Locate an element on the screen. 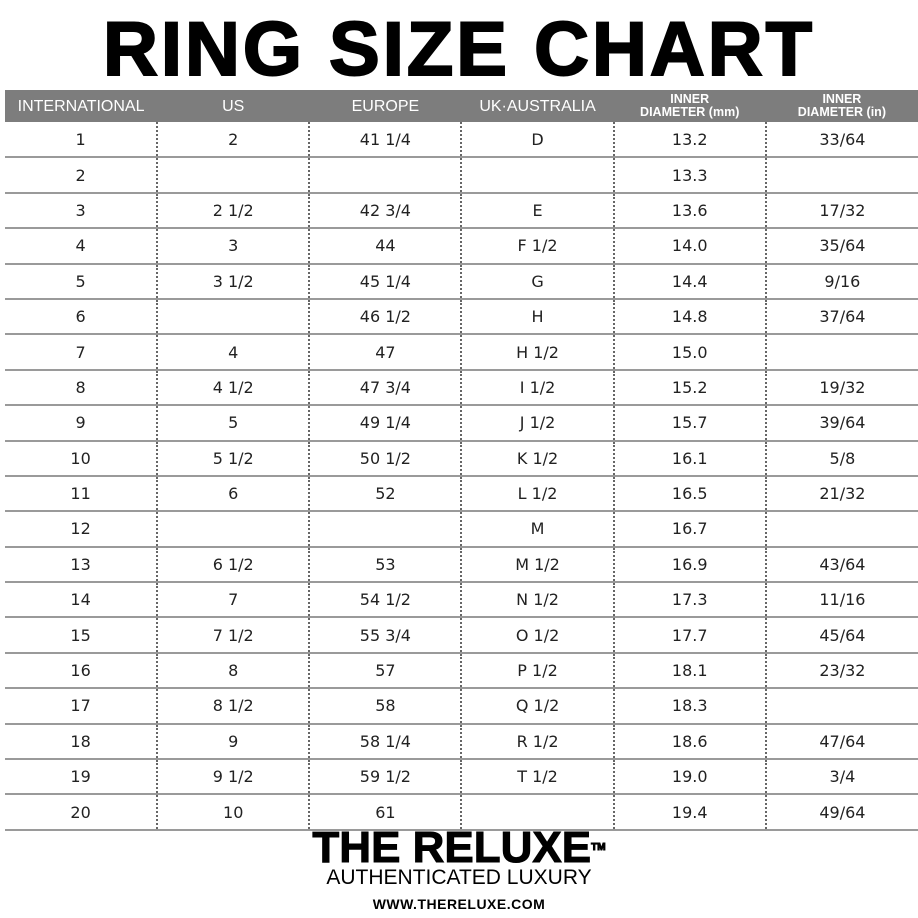  cell-uk-australia: N 1/2 is located at coordinates (537, 600).